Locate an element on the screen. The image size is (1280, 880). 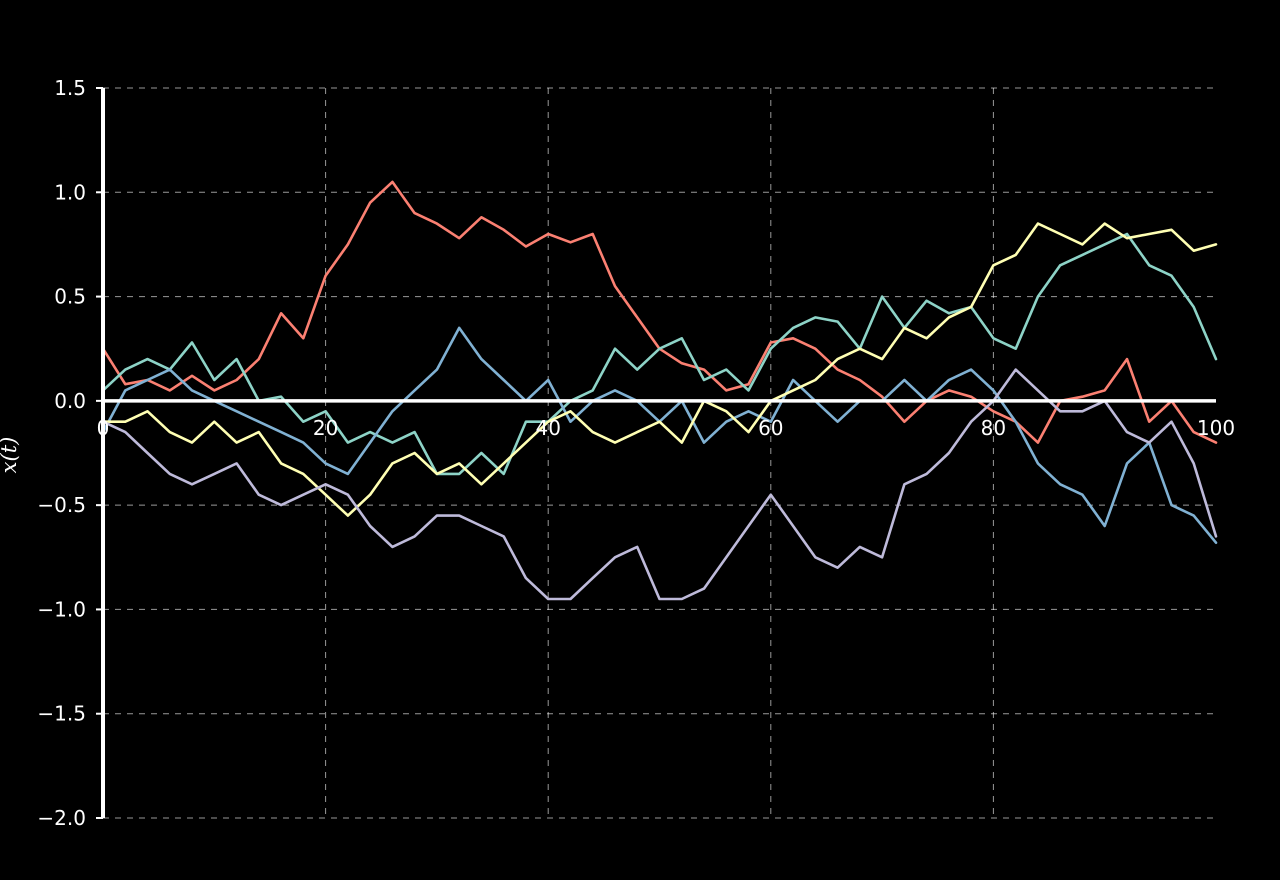
y-tick-label: 0.5 is located at coordinates (70, 297).